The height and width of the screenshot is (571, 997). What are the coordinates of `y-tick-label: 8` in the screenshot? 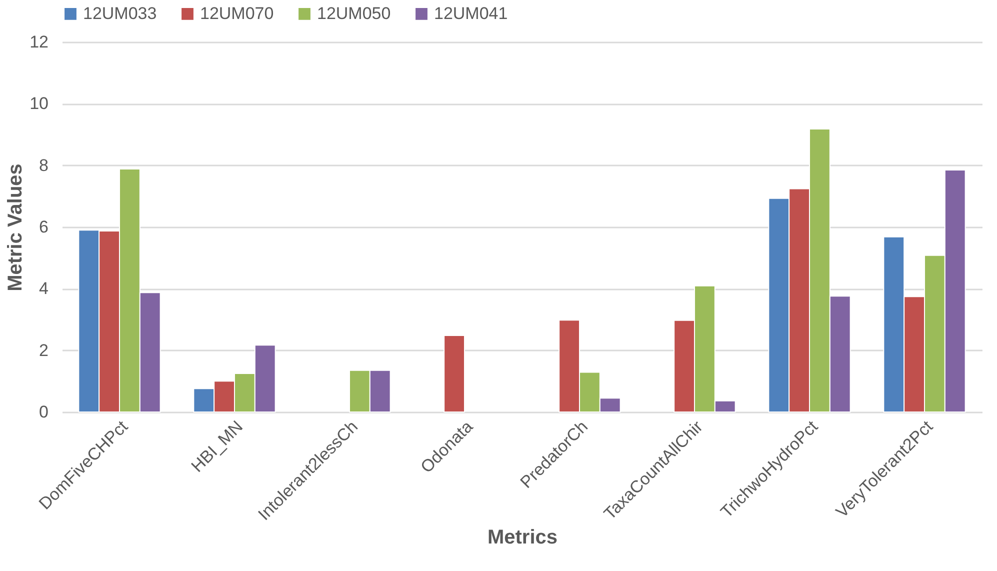 It's located at (43, 165).